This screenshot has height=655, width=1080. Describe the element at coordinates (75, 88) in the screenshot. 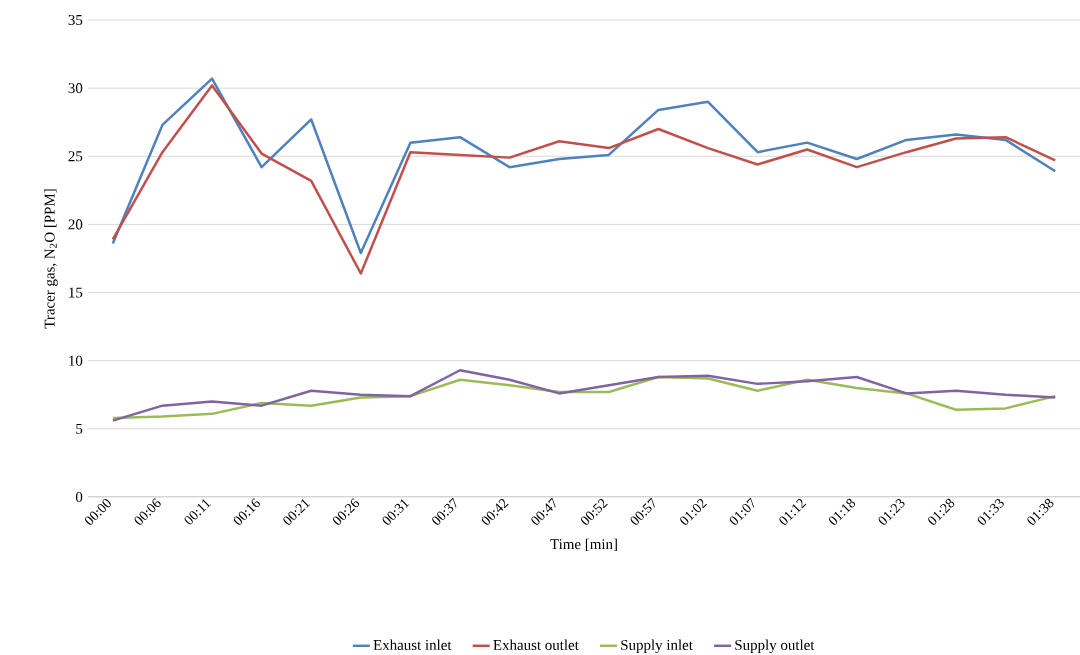

I see `y-tick-label: 30` at that location.